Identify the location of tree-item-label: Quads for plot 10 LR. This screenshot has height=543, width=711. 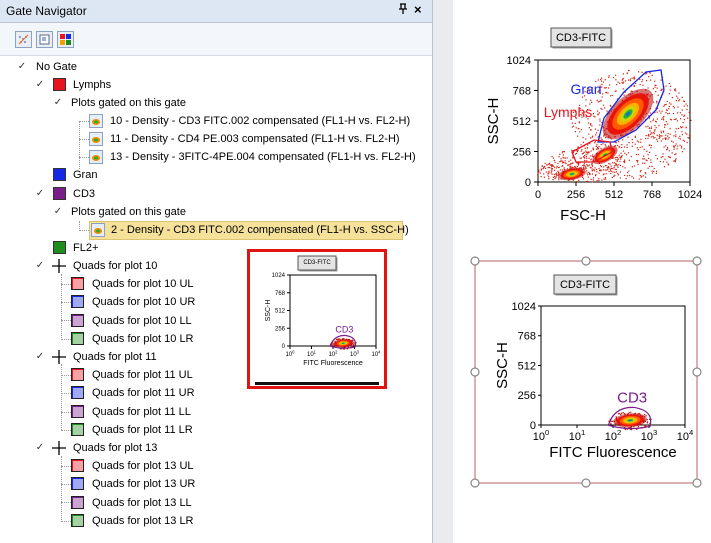
(143, 339).